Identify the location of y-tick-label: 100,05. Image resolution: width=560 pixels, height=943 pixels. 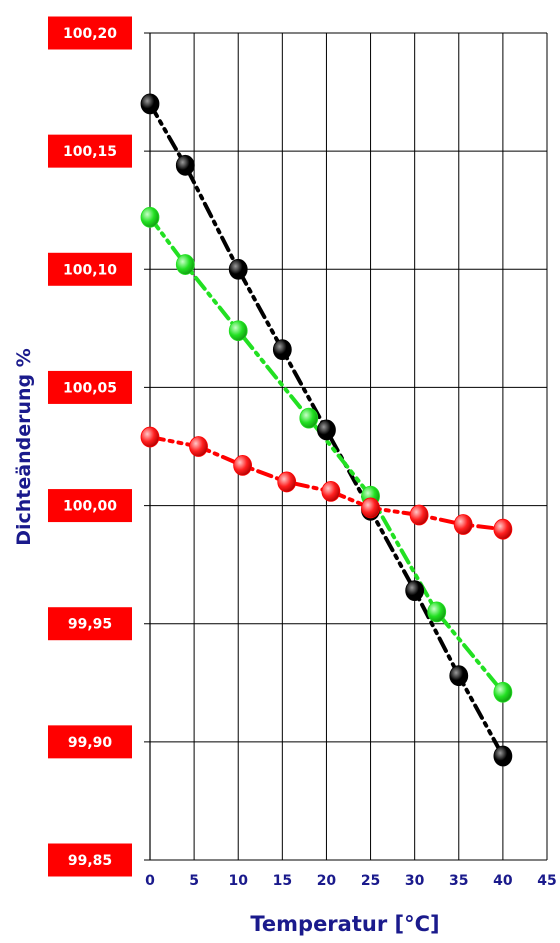
(90, 388).